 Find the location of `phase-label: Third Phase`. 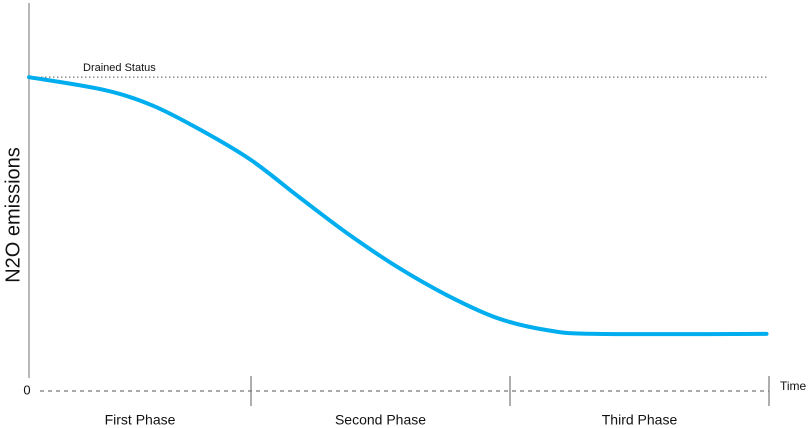

phase-label: Third Phase is located at coordinates (640, 420).